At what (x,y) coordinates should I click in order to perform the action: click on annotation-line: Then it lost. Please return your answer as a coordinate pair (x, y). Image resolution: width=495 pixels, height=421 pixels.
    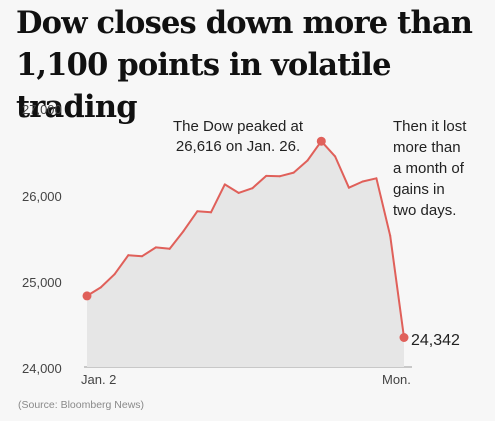
    Looking at the image, I should click on (430, 126).